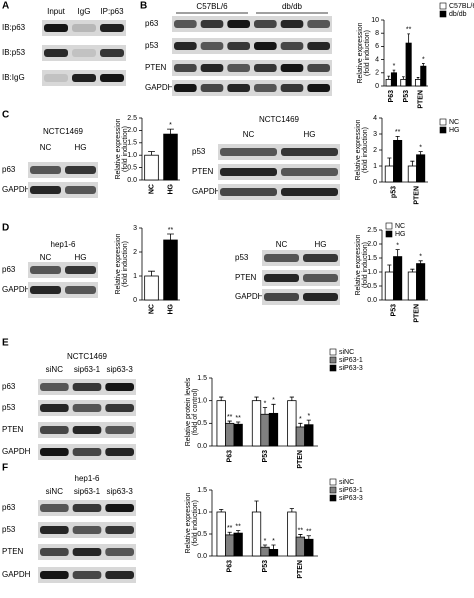 This screenshot has height=598, width=474. What do you see at coordinates (132, 167) in the screenshot?
I see `y-tick-label: 0.5` at bounding box center [132, 167].